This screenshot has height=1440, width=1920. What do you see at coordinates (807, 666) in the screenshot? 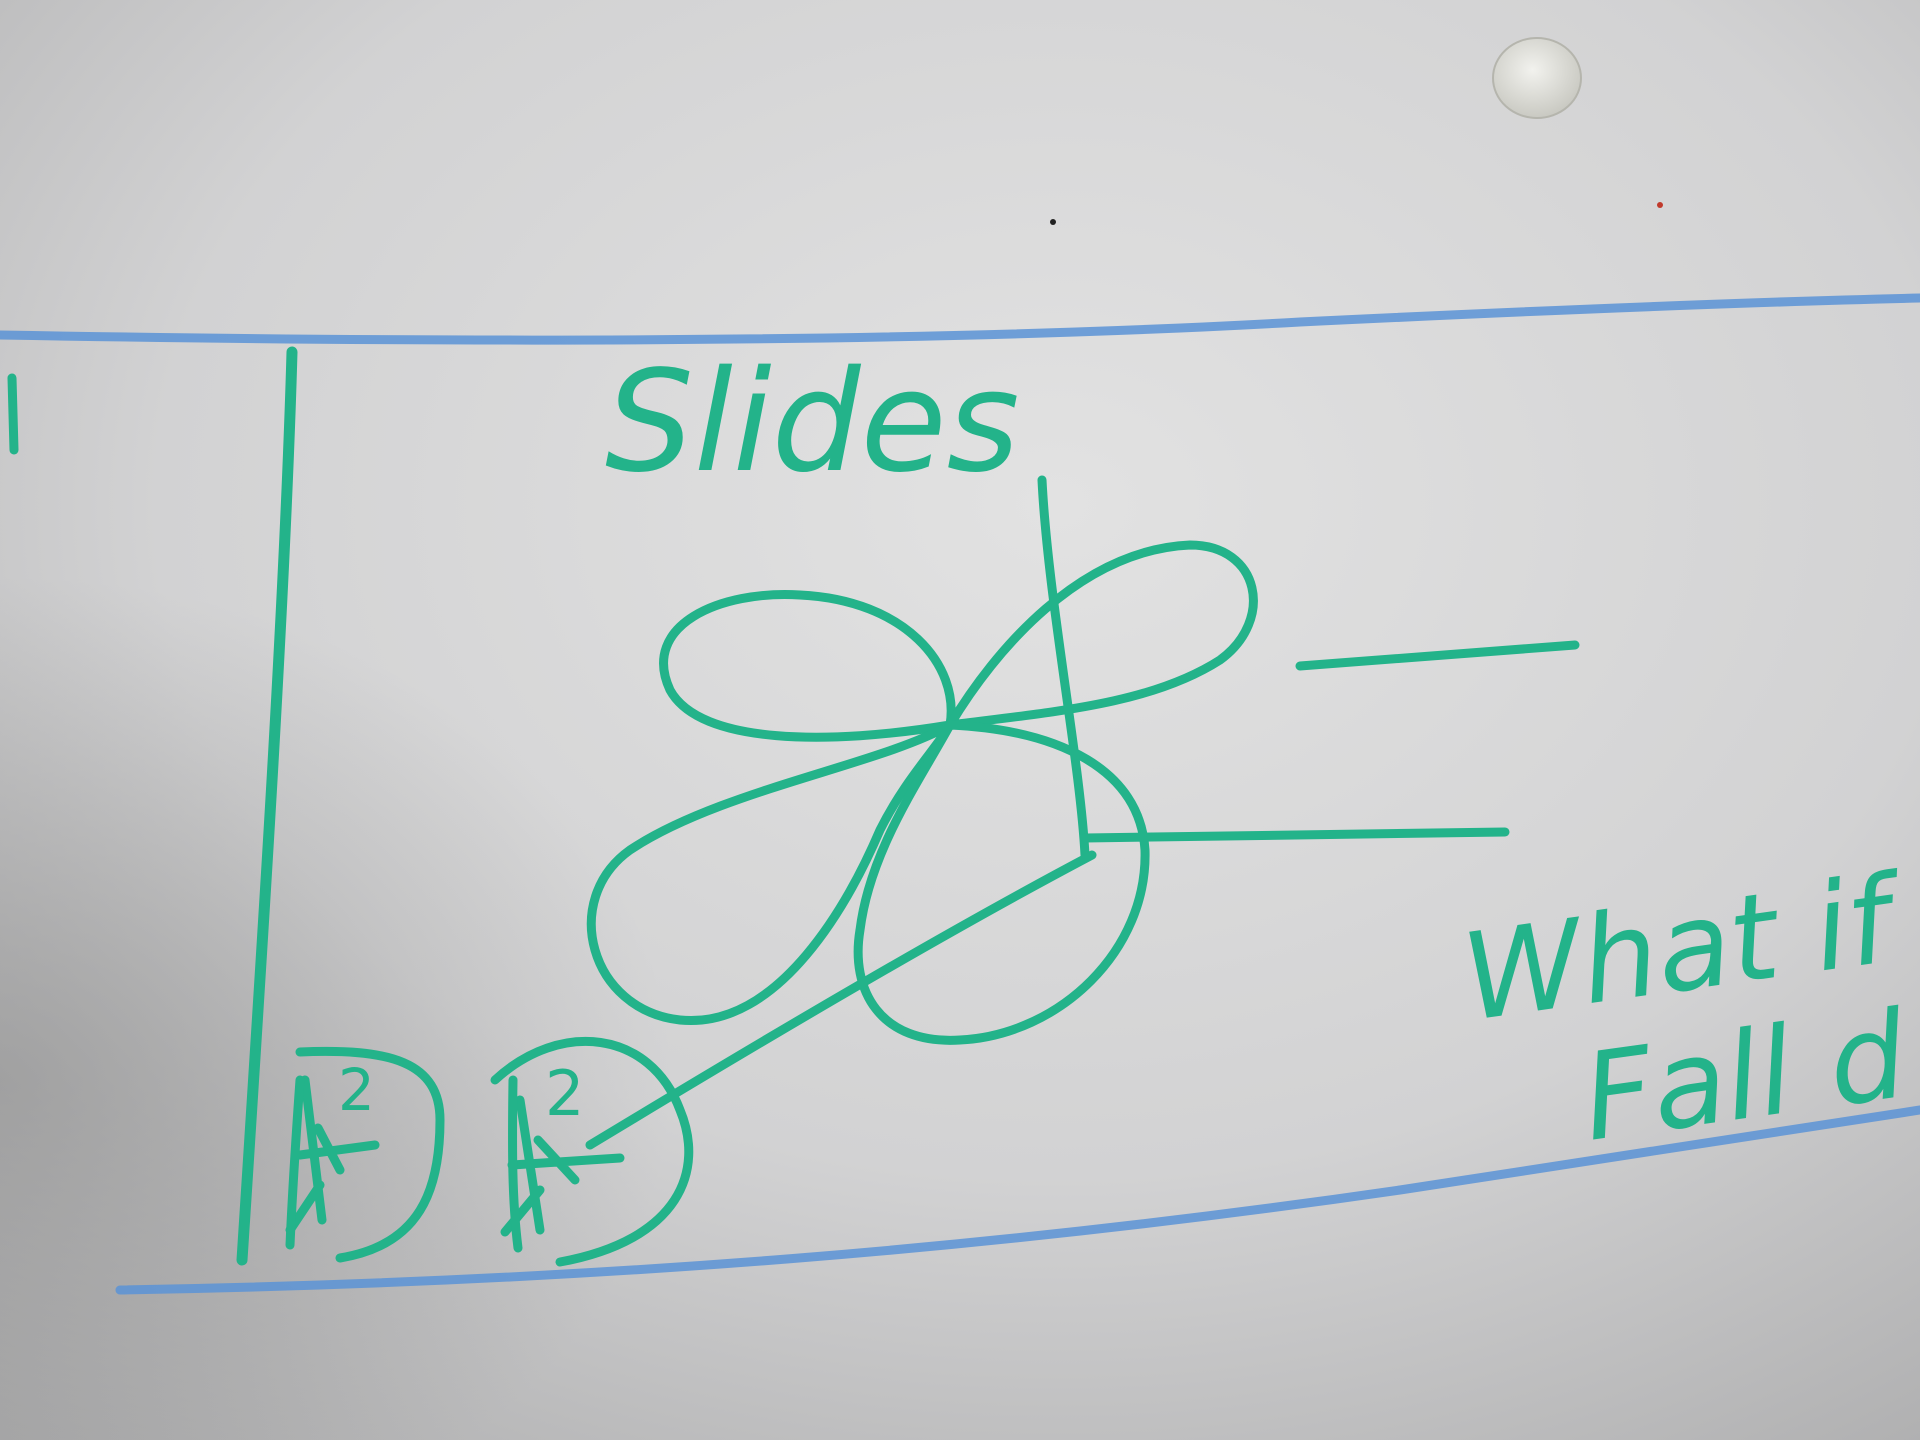
I see `petal-top-left` at bounding box center [807, 666].